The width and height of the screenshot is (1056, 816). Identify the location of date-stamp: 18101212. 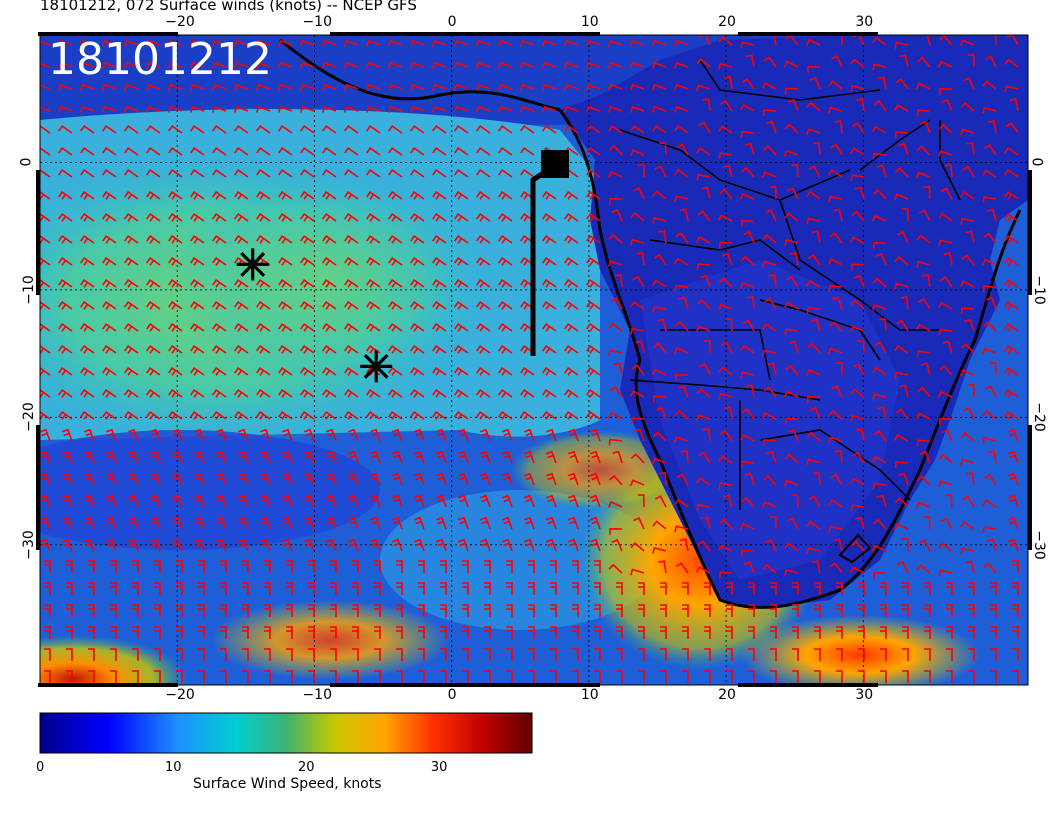
(160, 59).